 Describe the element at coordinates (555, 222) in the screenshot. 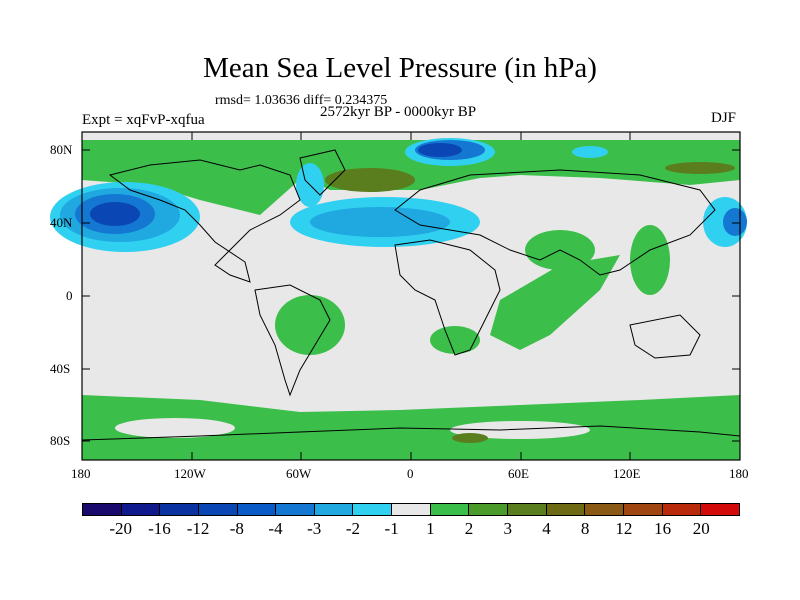

I see `eurasia-coast` at that location.